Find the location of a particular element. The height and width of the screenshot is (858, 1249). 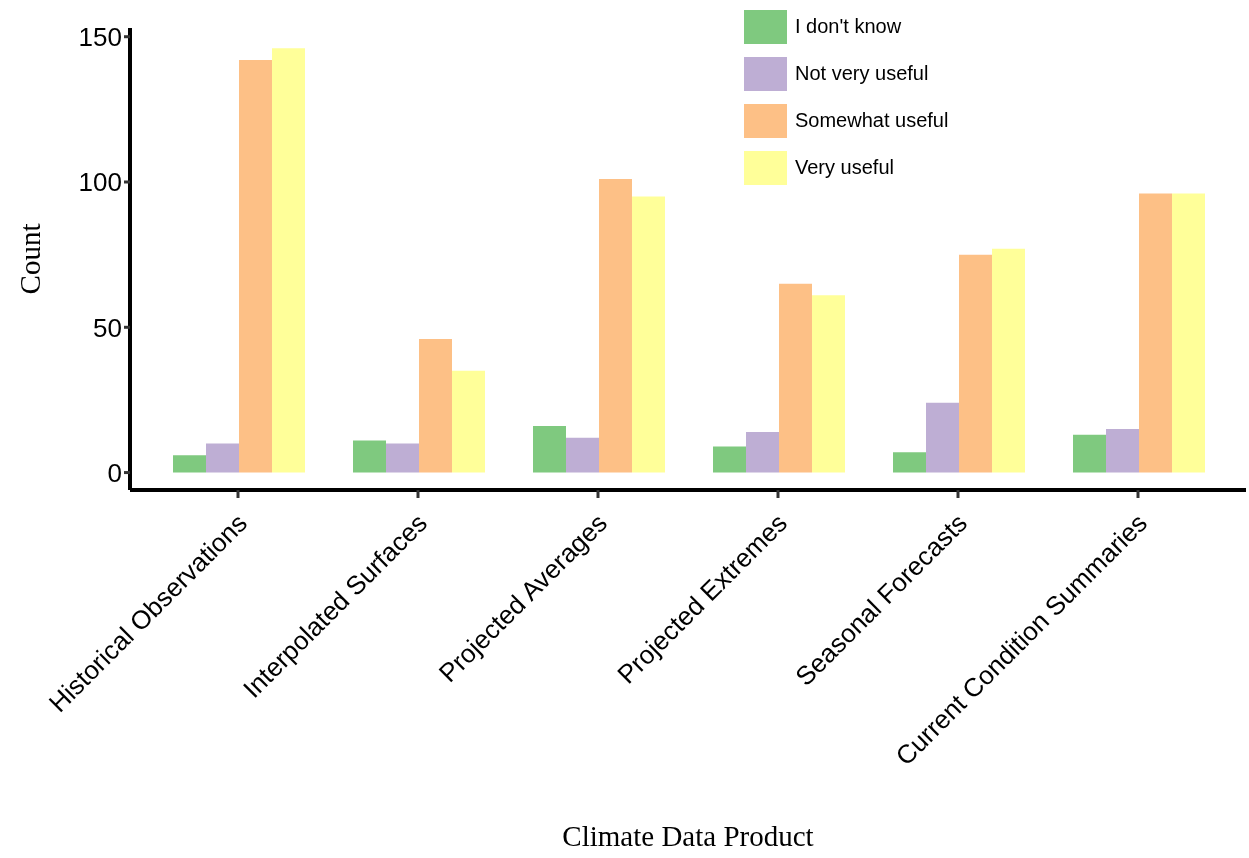

y-axis-title: Count is located at coordinates (30, 259).